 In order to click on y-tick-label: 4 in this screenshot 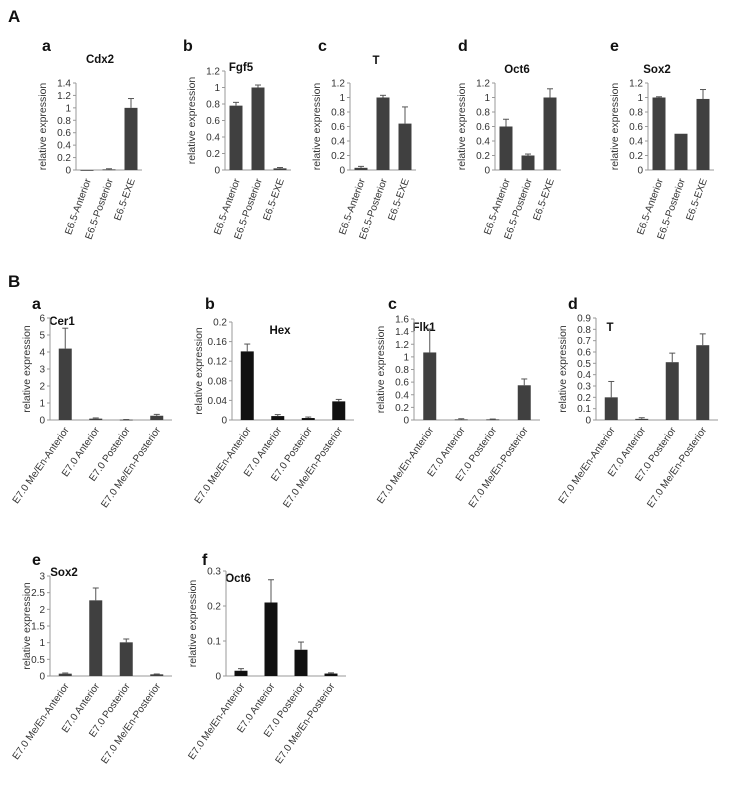, I will do `click(42, 353)`.